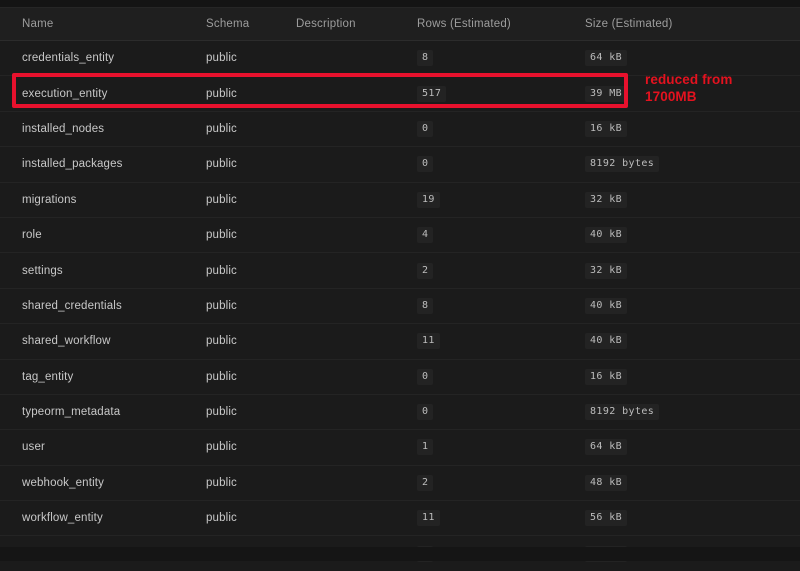 This screenshot has height=571, width=800. What do you see at coordinates (65, 93) in the screenshot?
I see `cell-table-name: execution_entity` at bounding box center [65, 93].